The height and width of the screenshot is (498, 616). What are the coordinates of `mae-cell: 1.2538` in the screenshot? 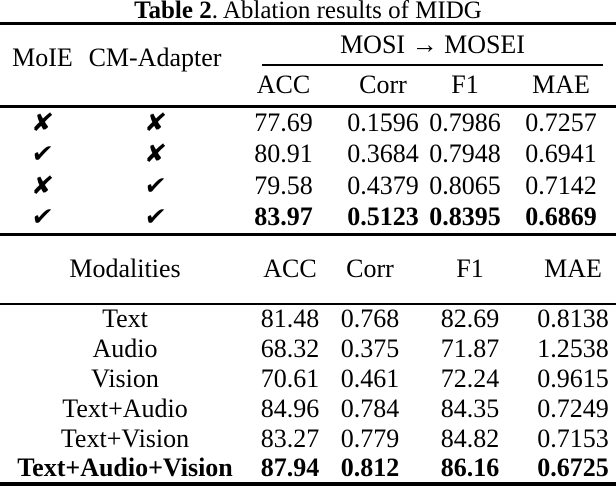 It's located at (573, 348).